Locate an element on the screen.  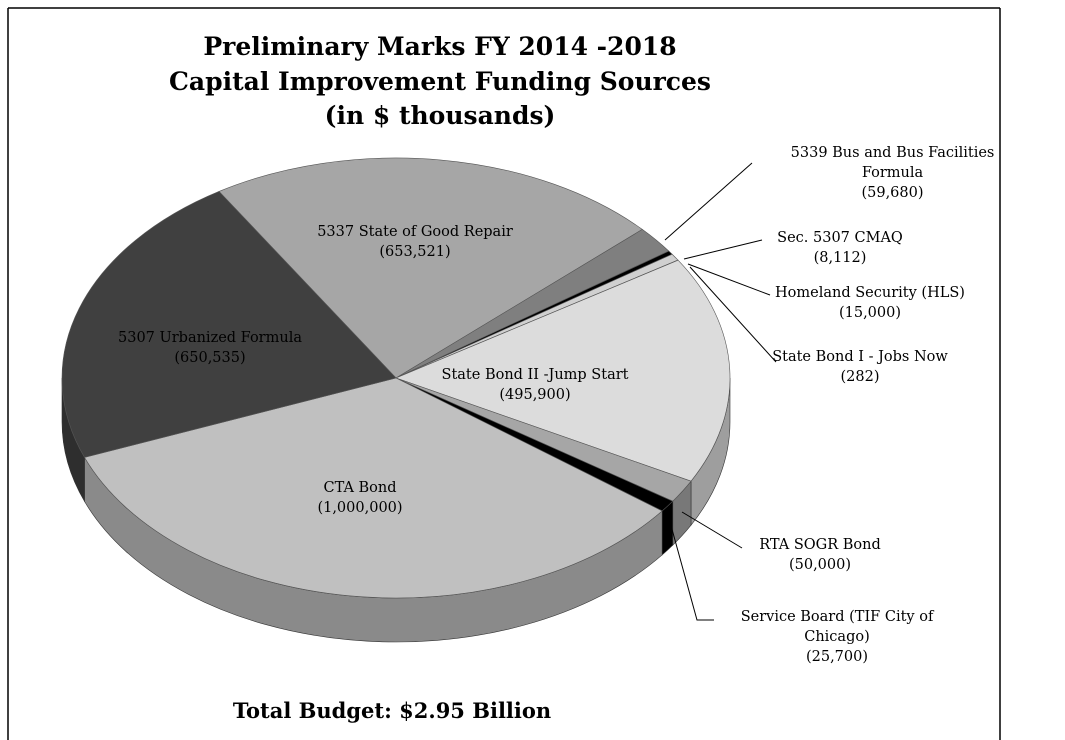
value-label: (650,535) is located at coordinates (210, 358).